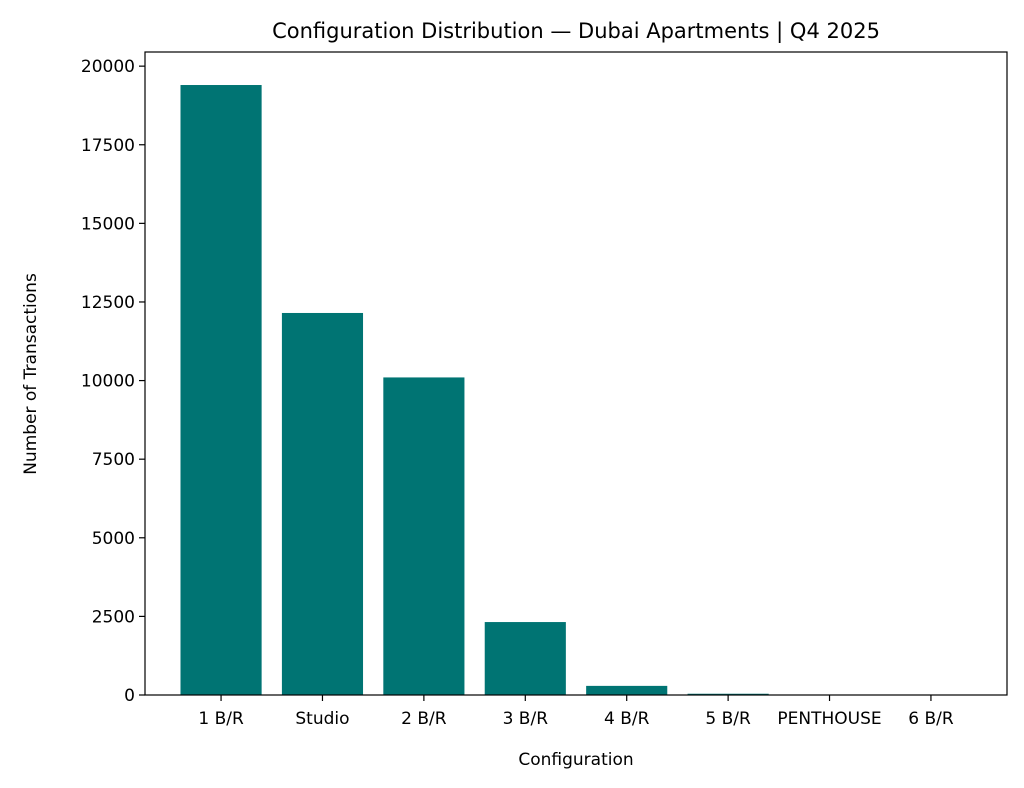 This screenshot has width=1024, height=788. I want to click on y-tick-label: 12500, so click(108, 303).